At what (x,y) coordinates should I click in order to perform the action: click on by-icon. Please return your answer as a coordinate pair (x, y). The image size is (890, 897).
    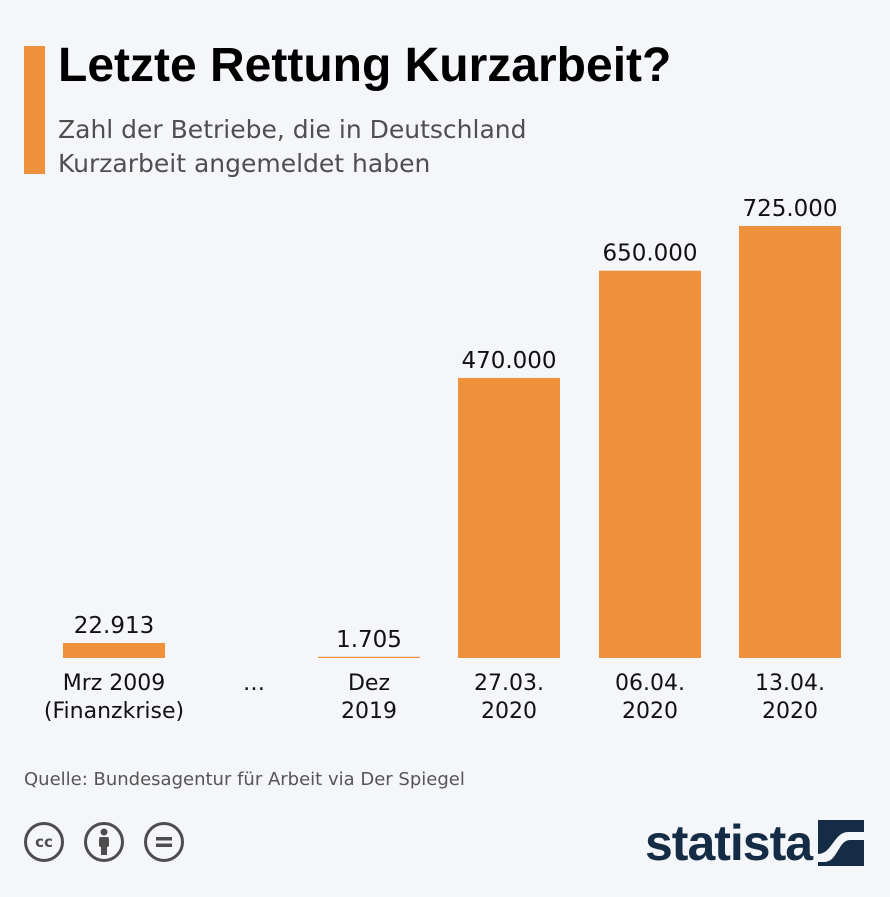
    Looking at the image, I should click on (104, 842).